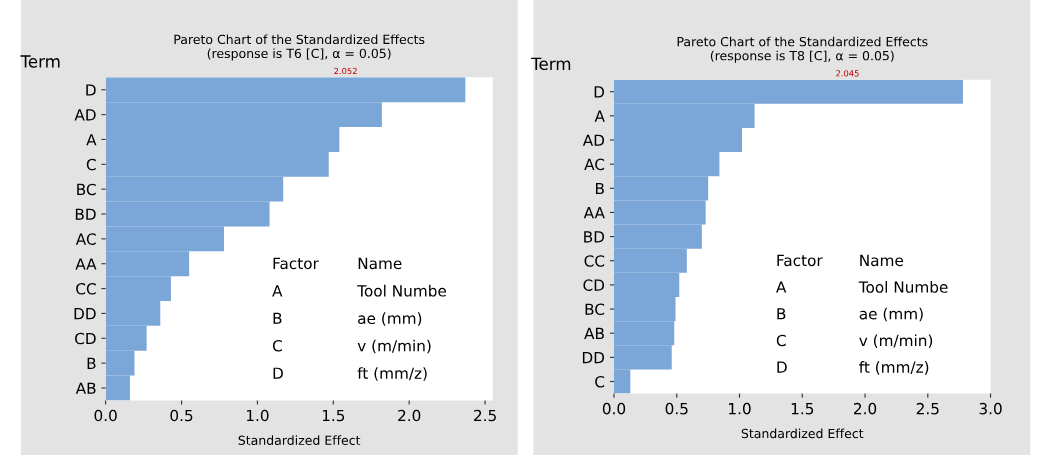 The height and width of the screenshot is (455, 1046). Describe the element at coordinates (802, 56) in the screenshot. I see `chart-subtitle: (response is T8 [C], α = 0.05)` at that location.